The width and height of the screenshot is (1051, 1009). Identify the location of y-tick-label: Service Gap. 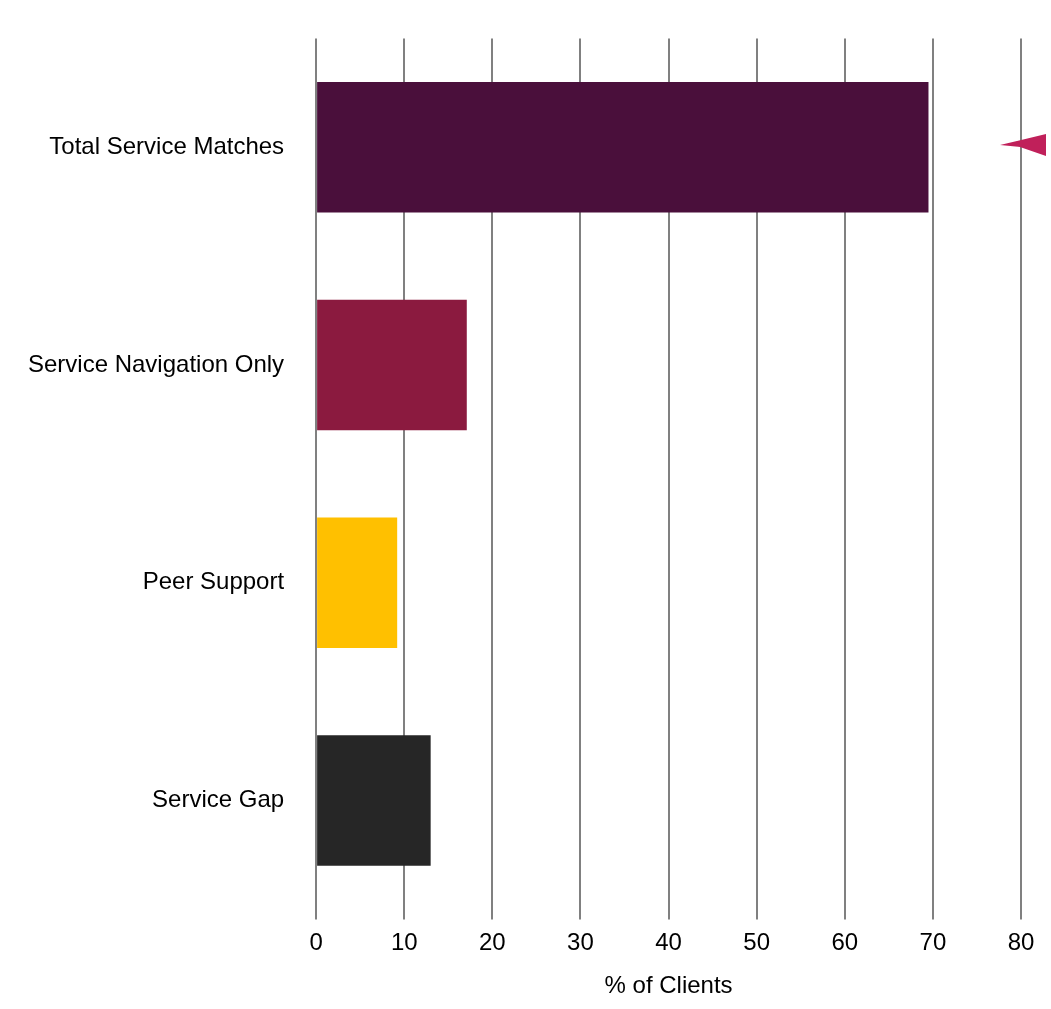
(218, 799).